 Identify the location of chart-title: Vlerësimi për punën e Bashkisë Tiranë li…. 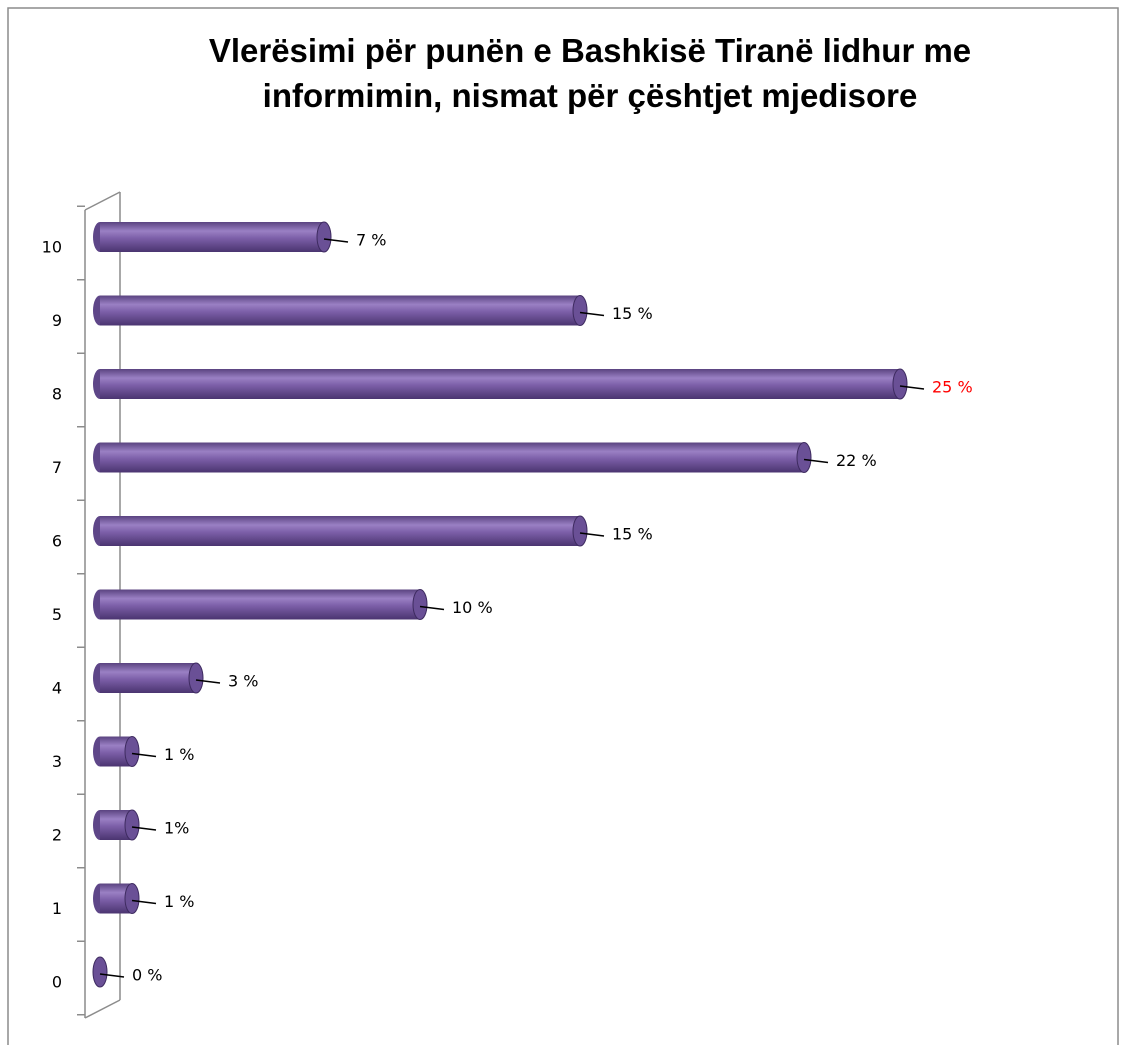
(590, 73).